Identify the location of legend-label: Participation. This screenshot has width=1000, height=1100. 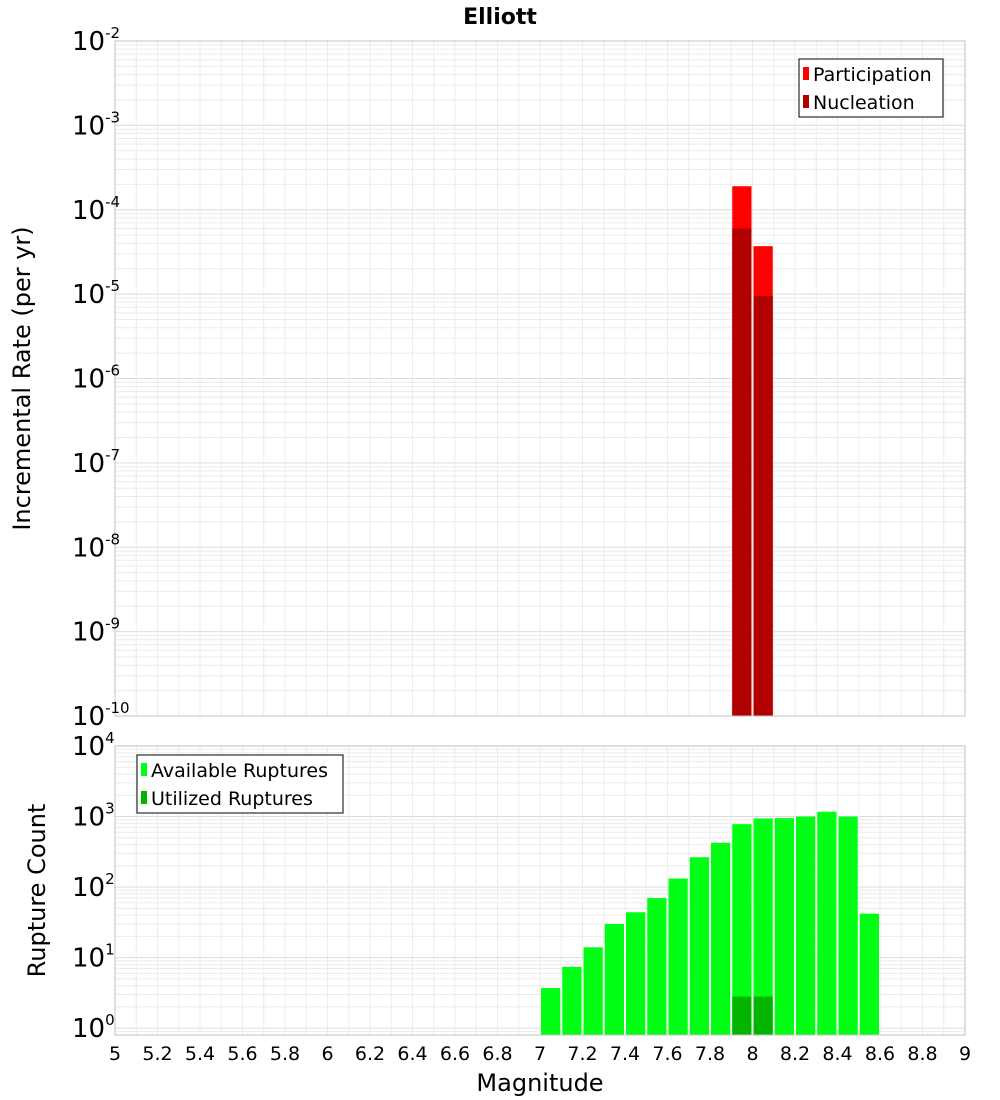
(872, 75).